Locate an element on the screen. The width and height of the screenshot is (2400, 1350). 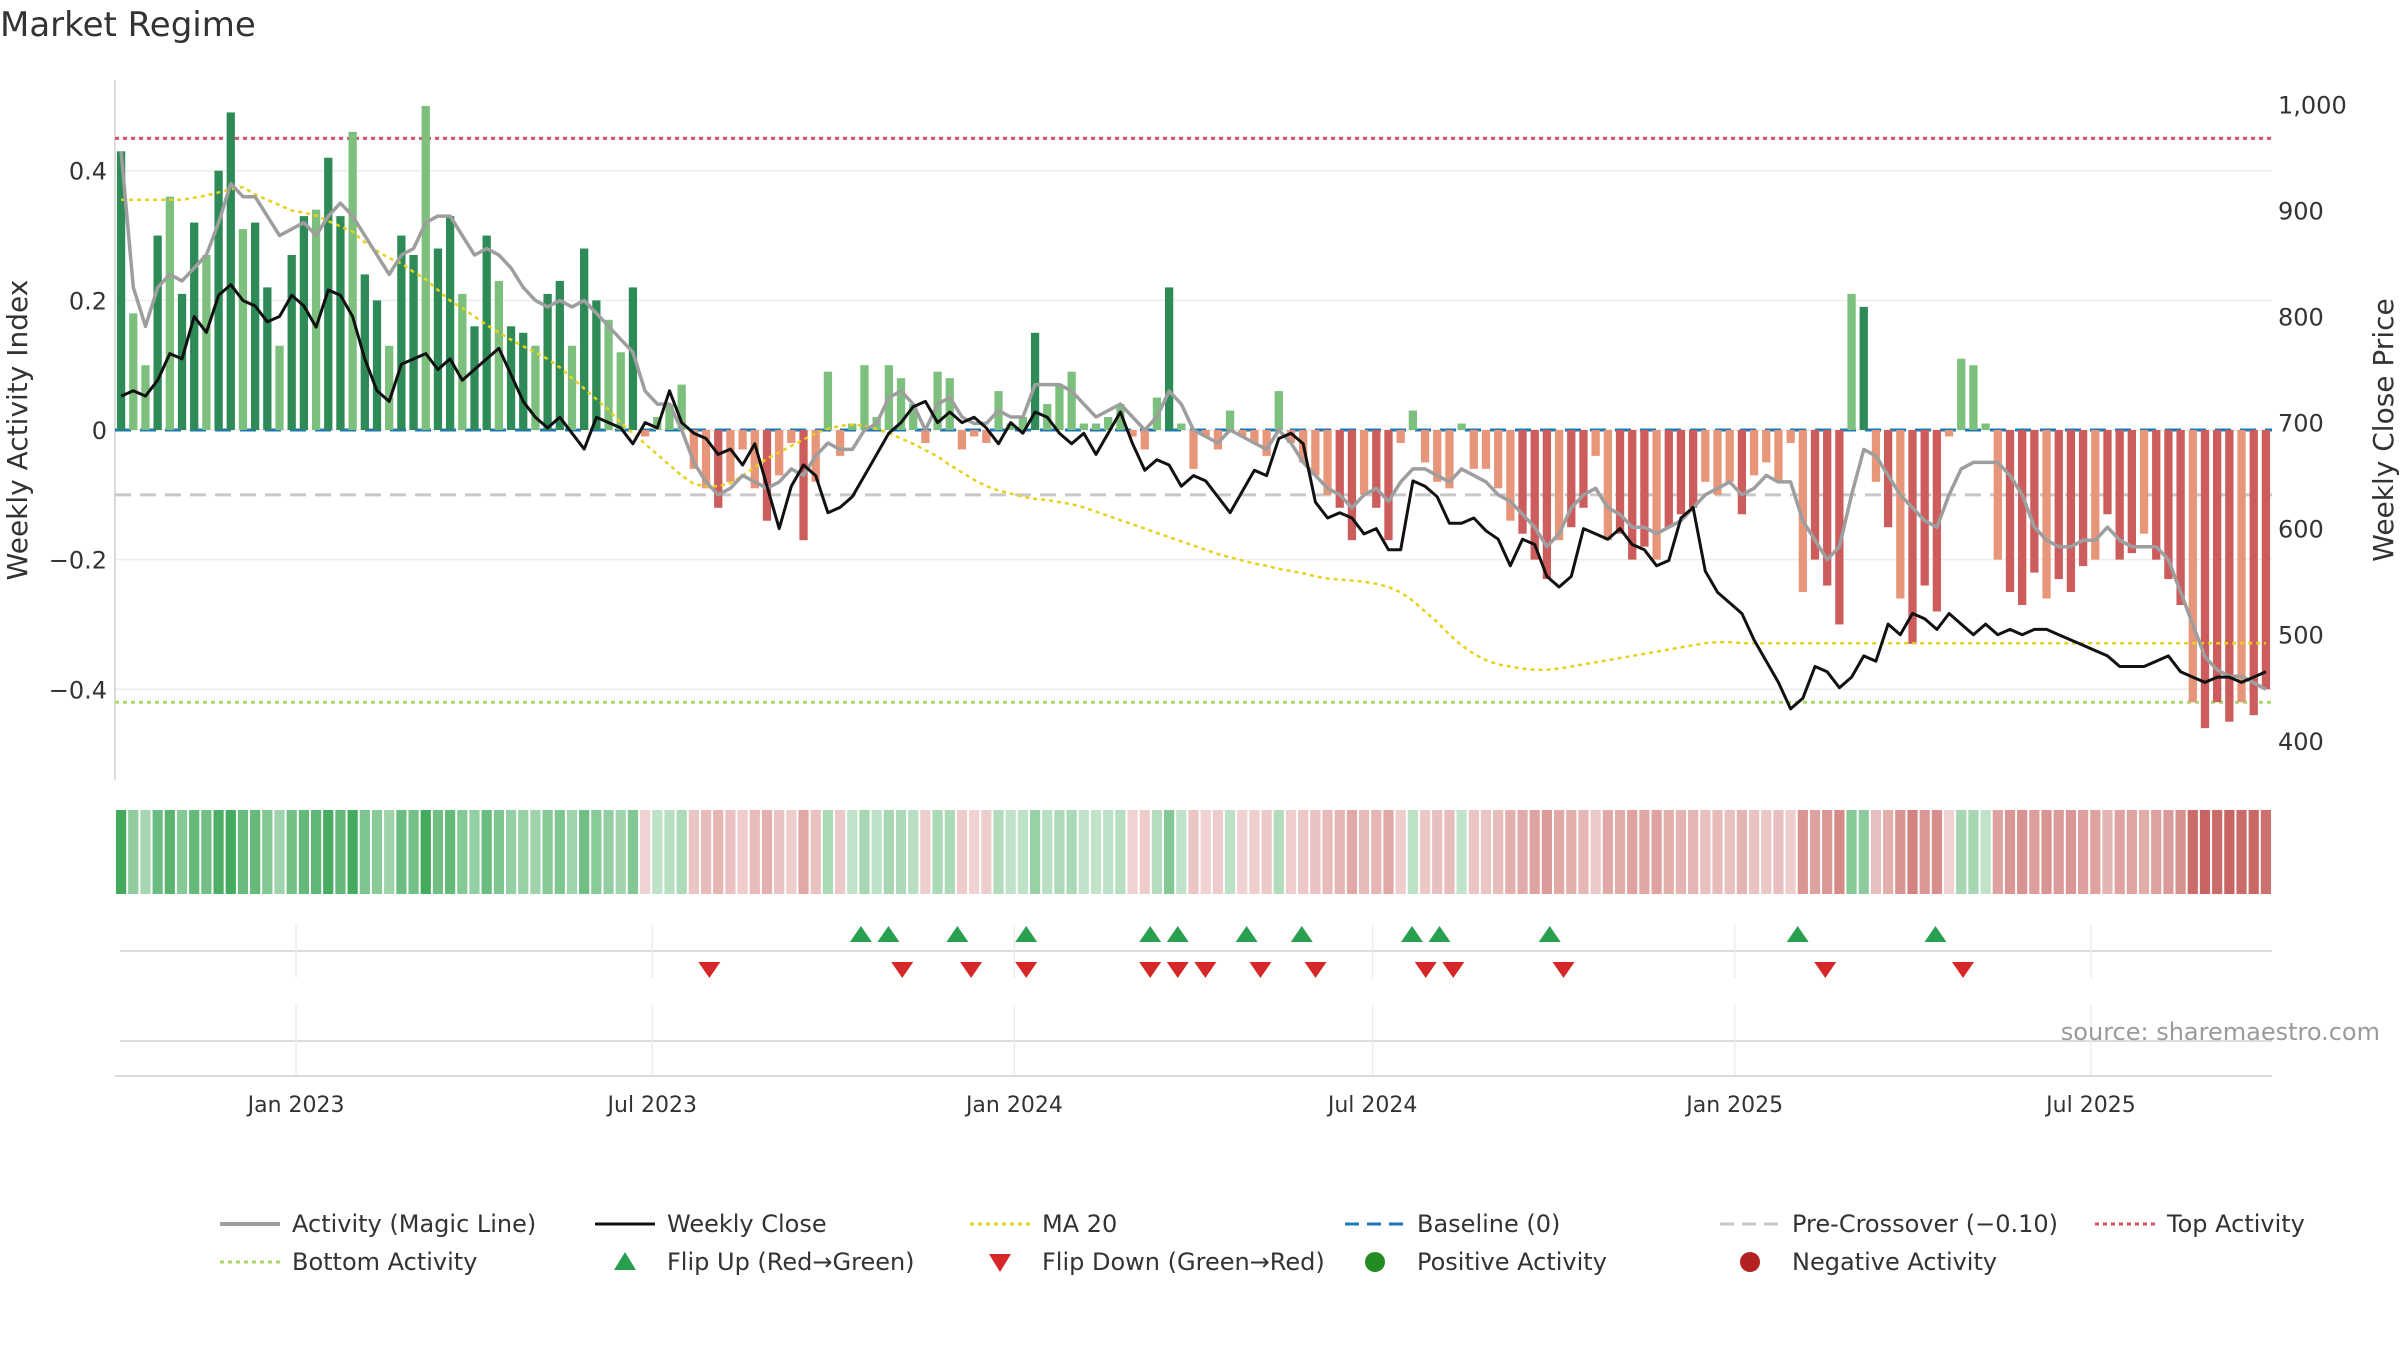
legend-label: Flip Down (Green→Red) is located at coordinates (1183, 1262).